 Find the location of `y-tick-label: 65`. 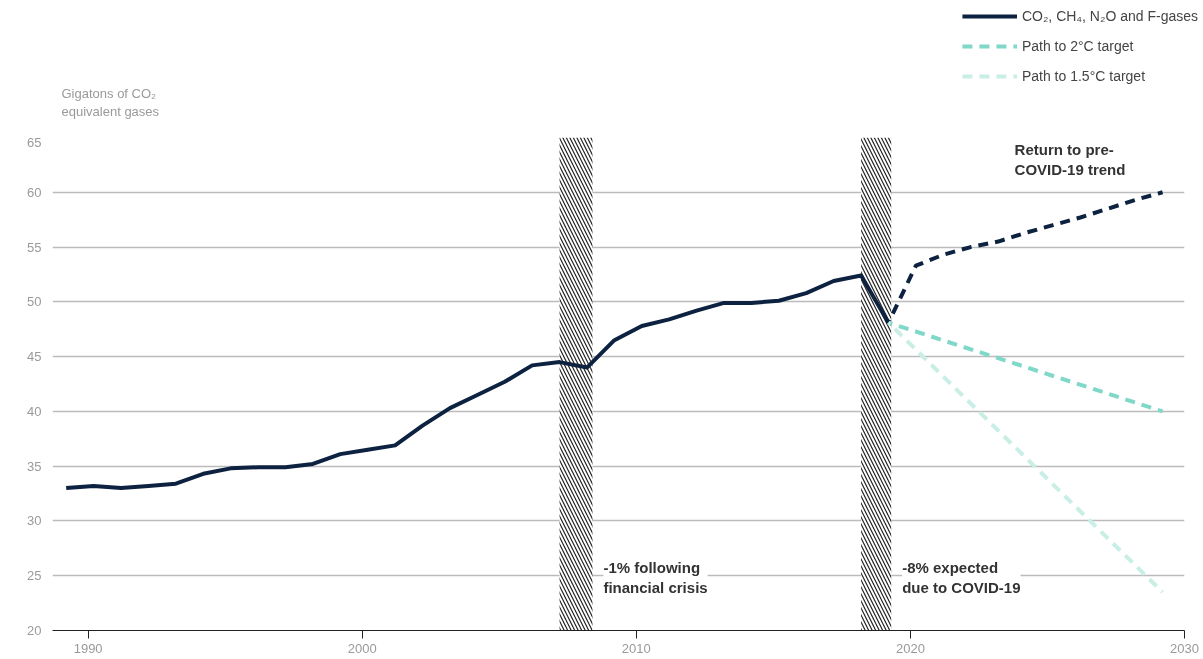

y-tick-label: 65 is located at coordinates (34, 142).